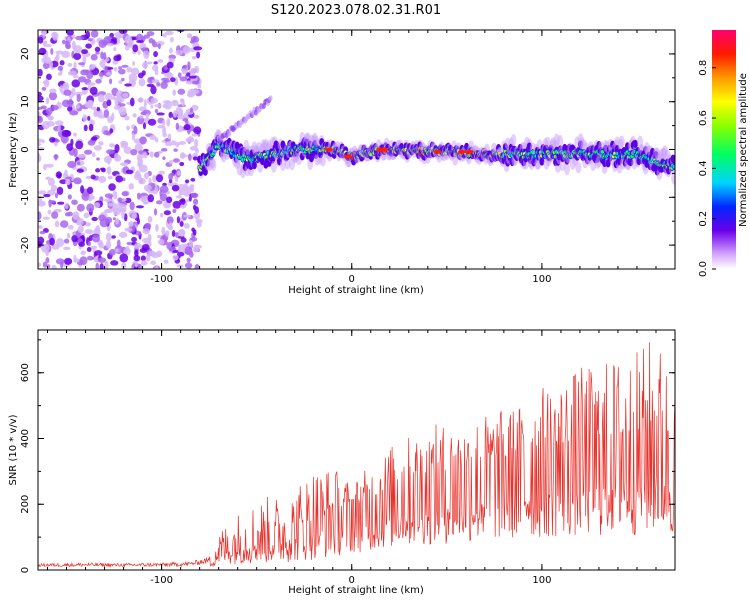 Image resolution: width=750 pixels, height=600 pixels. Describe the element at coordinates (724, 149) in the screenshot. I see `colorbar-gradient` at that location.